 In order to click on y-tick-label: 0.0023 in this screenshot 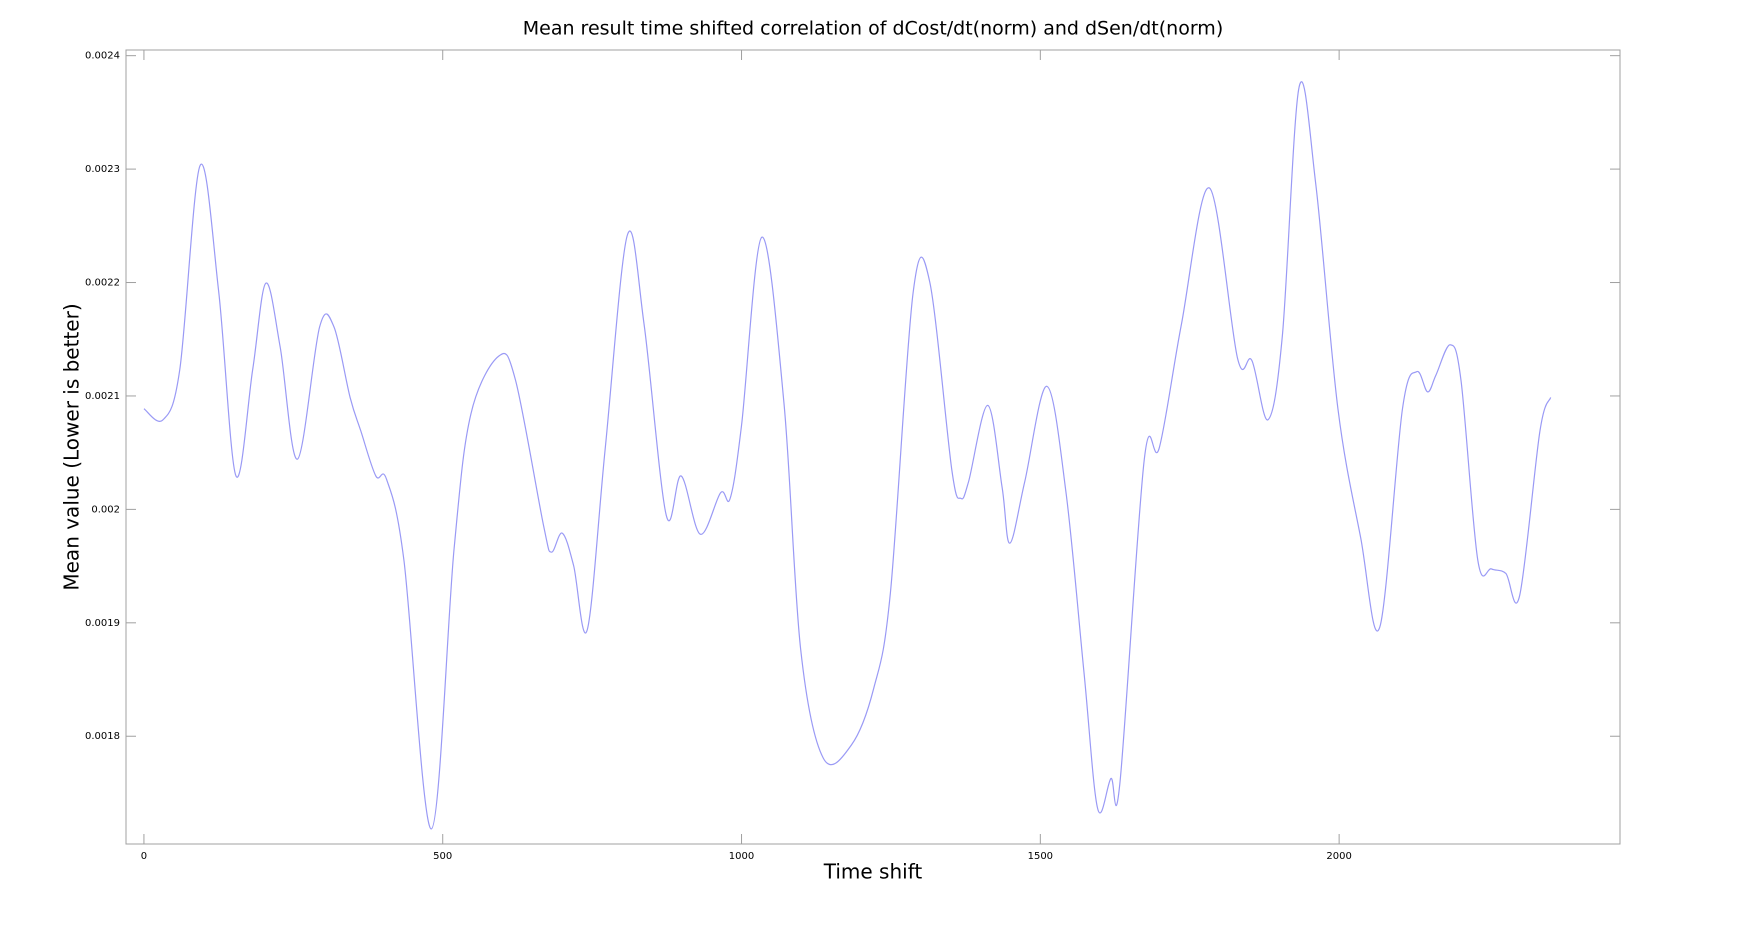, I will do `click(102, 169)`.